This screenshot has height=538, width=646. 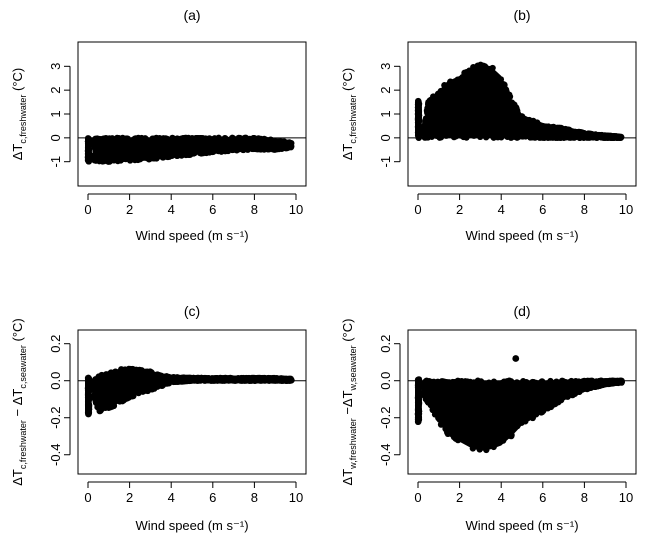 I want to click on y-tick-label-d: 0.0, so click(x=385, y=381).